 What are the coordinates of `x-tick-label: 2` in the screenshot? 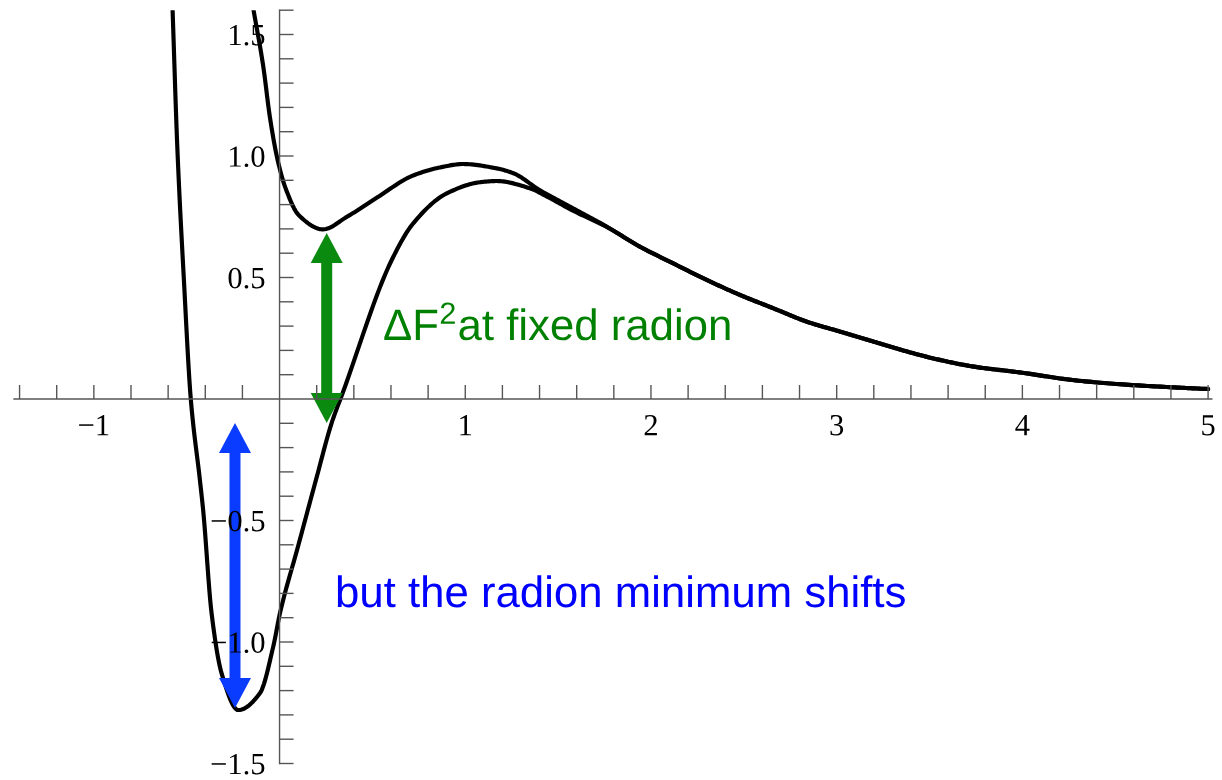 It's located at (650, 425).